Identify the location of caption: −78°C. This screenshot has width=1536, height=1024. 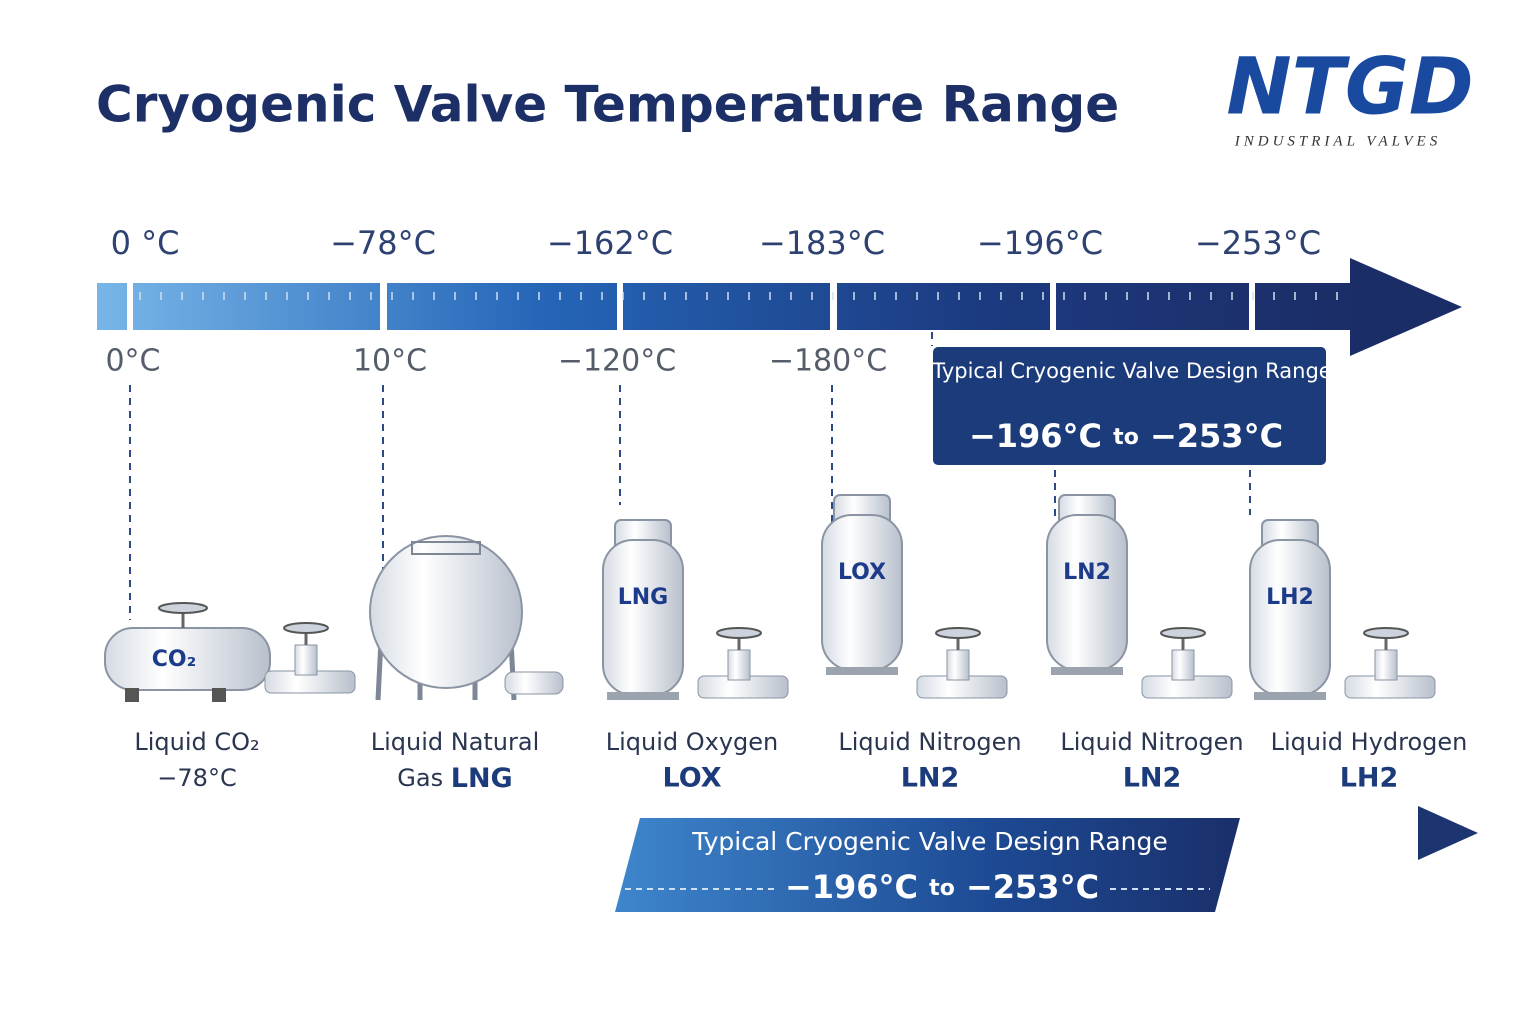
(196, 778).